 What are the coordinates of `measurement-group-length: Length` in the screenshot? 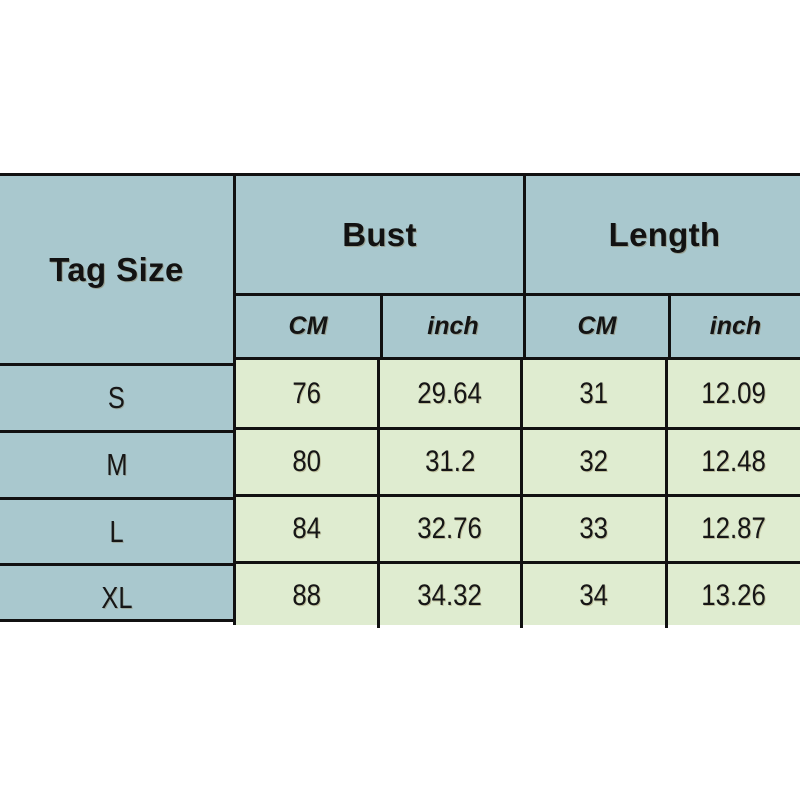 It's located at (661, 234).